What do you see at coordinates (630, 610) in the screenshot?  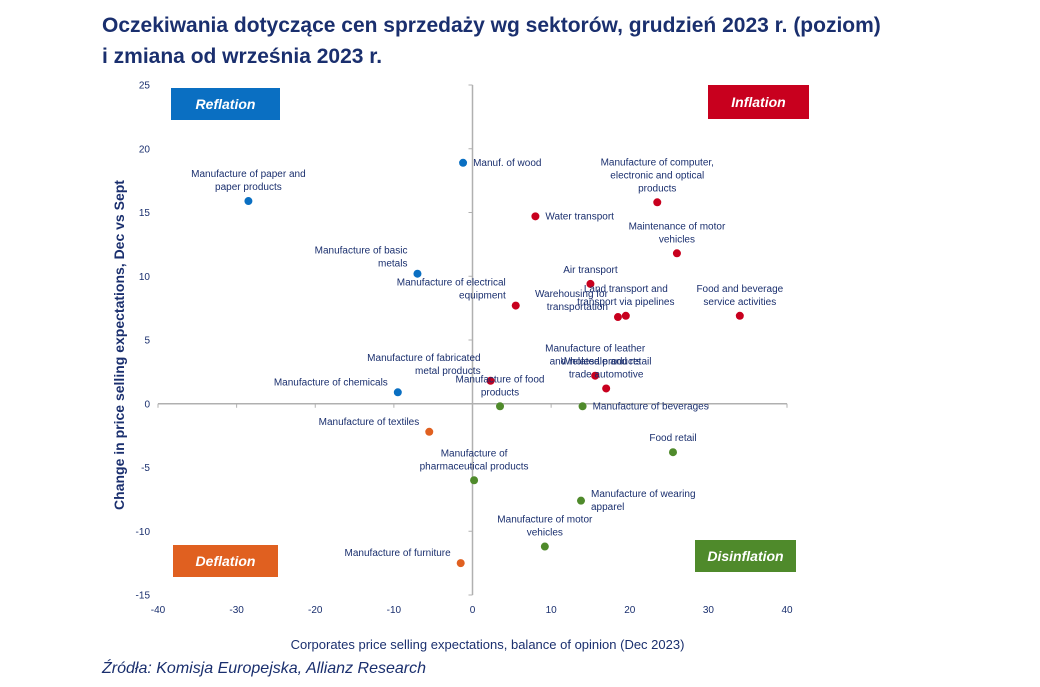 I see `x-tick-label: 20` at bounding box center [630, 610].